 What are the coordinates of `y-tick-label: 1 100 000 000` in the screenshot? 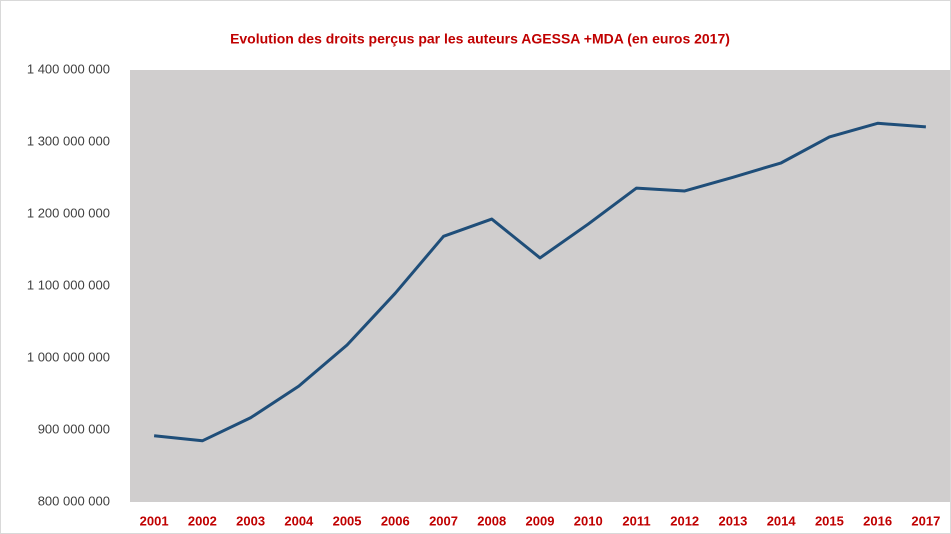 It's located at (68, 284).